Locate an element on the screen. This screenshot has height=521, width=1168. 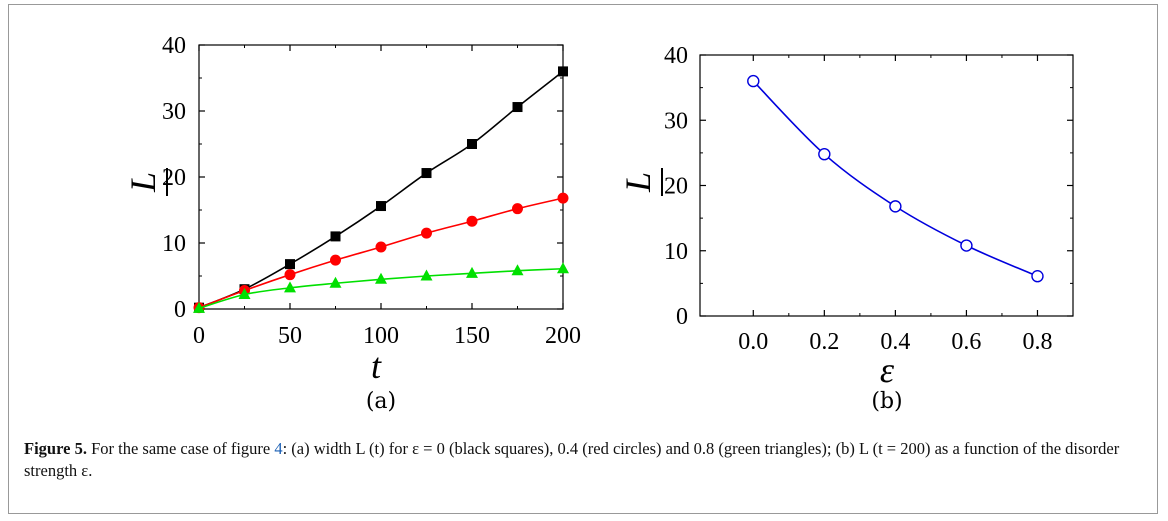
x-tick-label: 150 is located at coordinates (472, 336).